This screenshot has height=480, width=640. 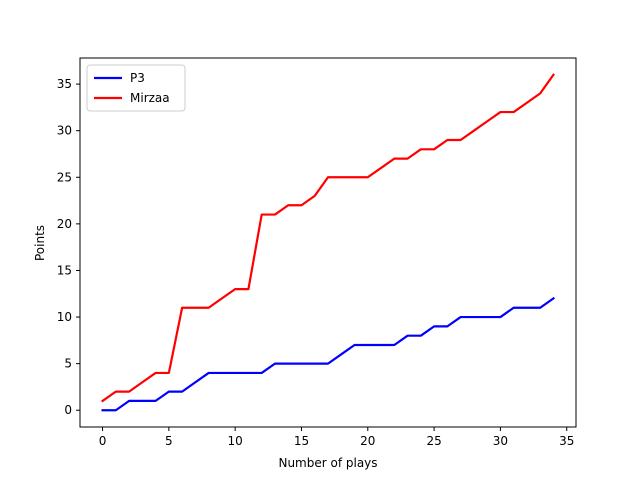 I want to click on legend-box, so click(x=136, y=88).